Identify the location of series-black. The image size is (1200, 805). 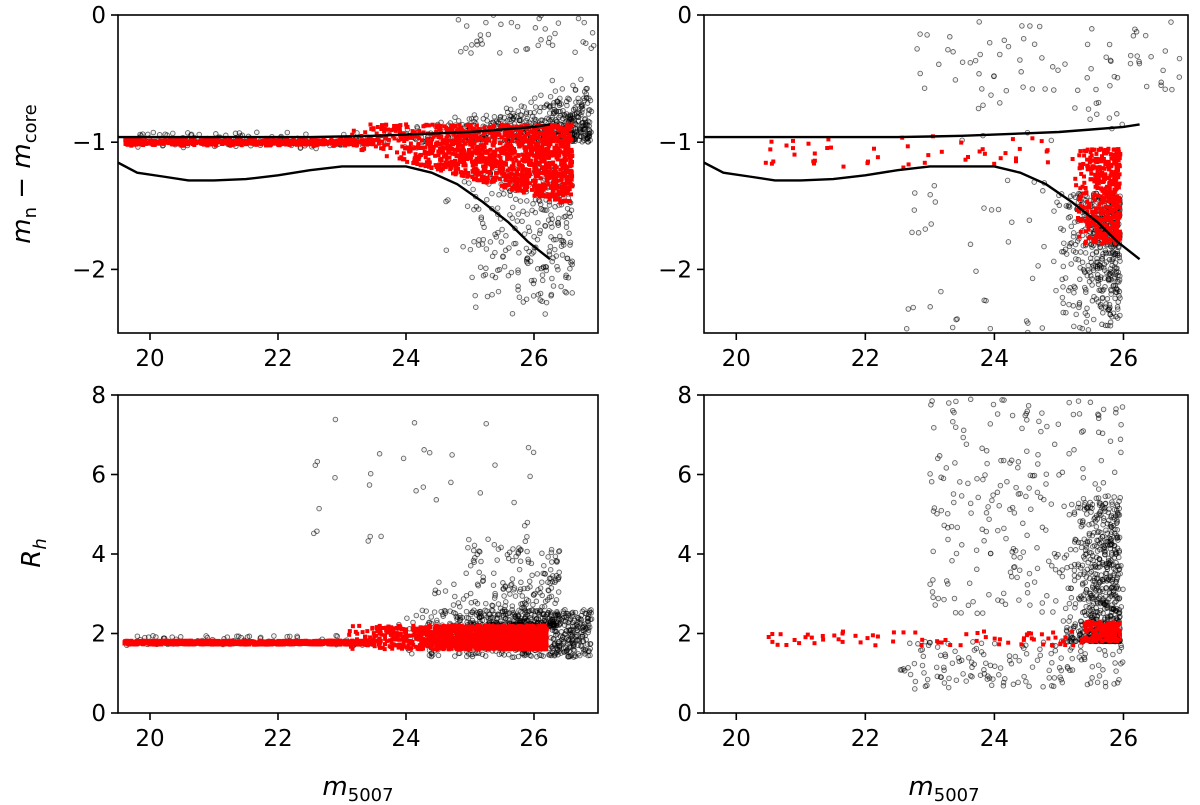
(361, 166).